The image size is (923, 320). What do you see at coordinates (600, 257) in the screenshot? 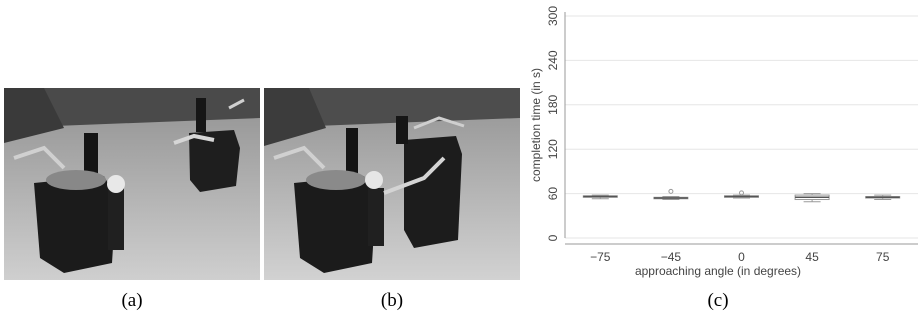
I see `x-tick-label-0: −75` at bounding box center [600, 257].